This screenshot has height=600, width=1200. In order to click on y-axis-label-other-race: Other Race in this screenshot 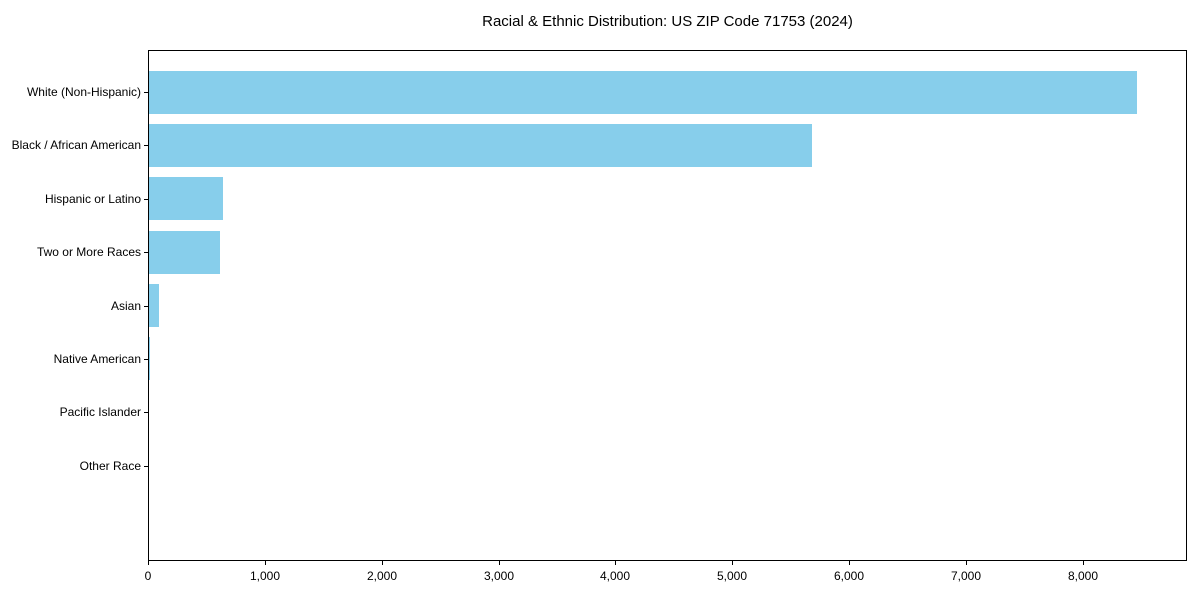, I will do `click(110, 466)`.